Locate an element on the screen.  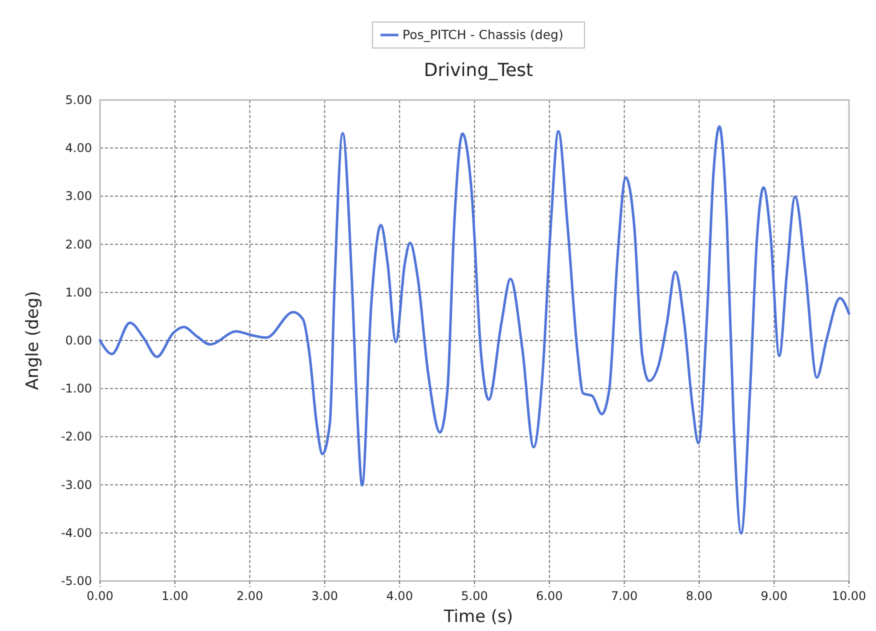
y-axis-title: Angle (deg) is located at coordinates (33, 340).